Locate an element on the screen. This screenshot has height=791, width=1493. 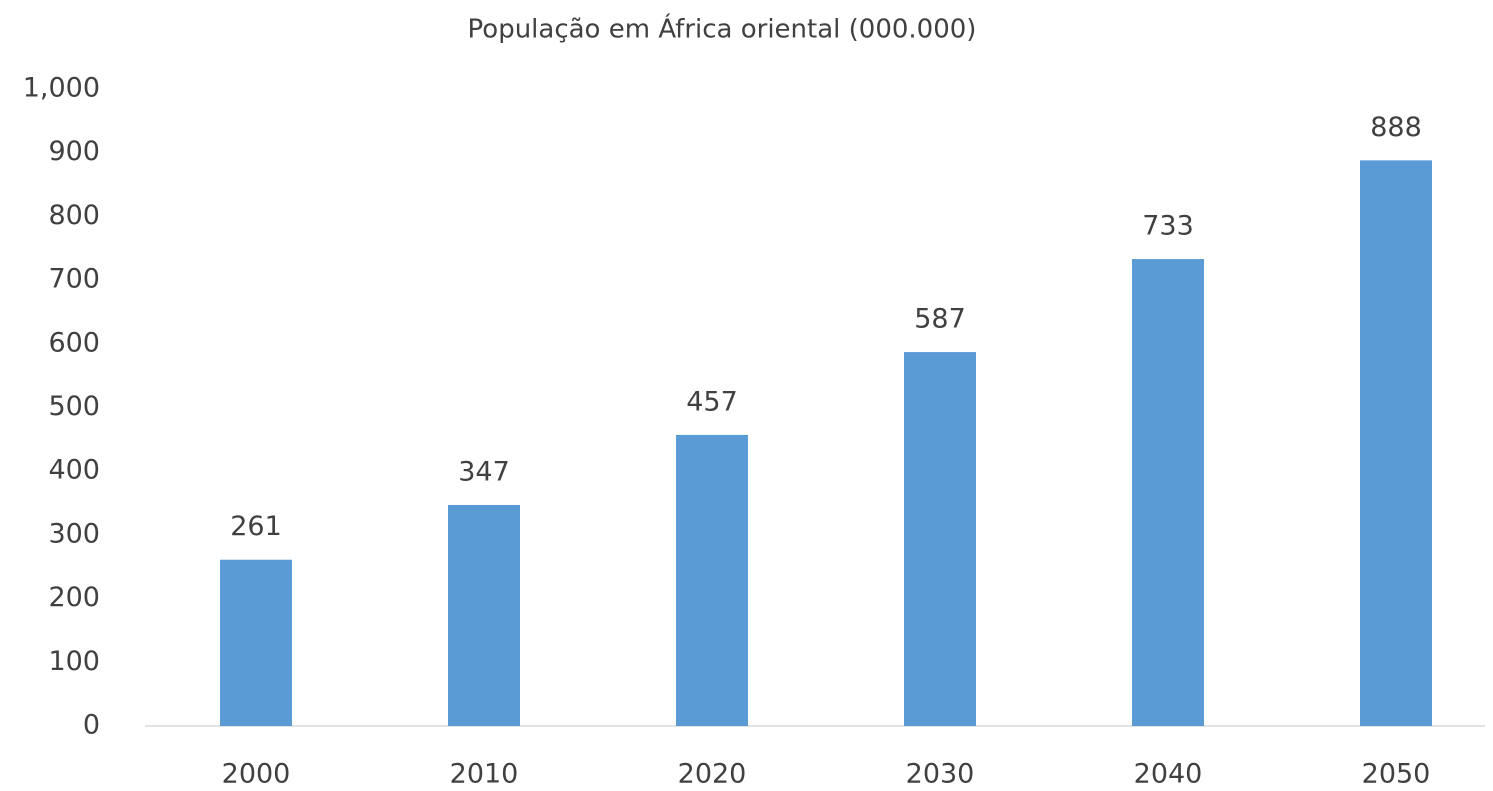
data-label: 261 is located at coordinates (256, 526).